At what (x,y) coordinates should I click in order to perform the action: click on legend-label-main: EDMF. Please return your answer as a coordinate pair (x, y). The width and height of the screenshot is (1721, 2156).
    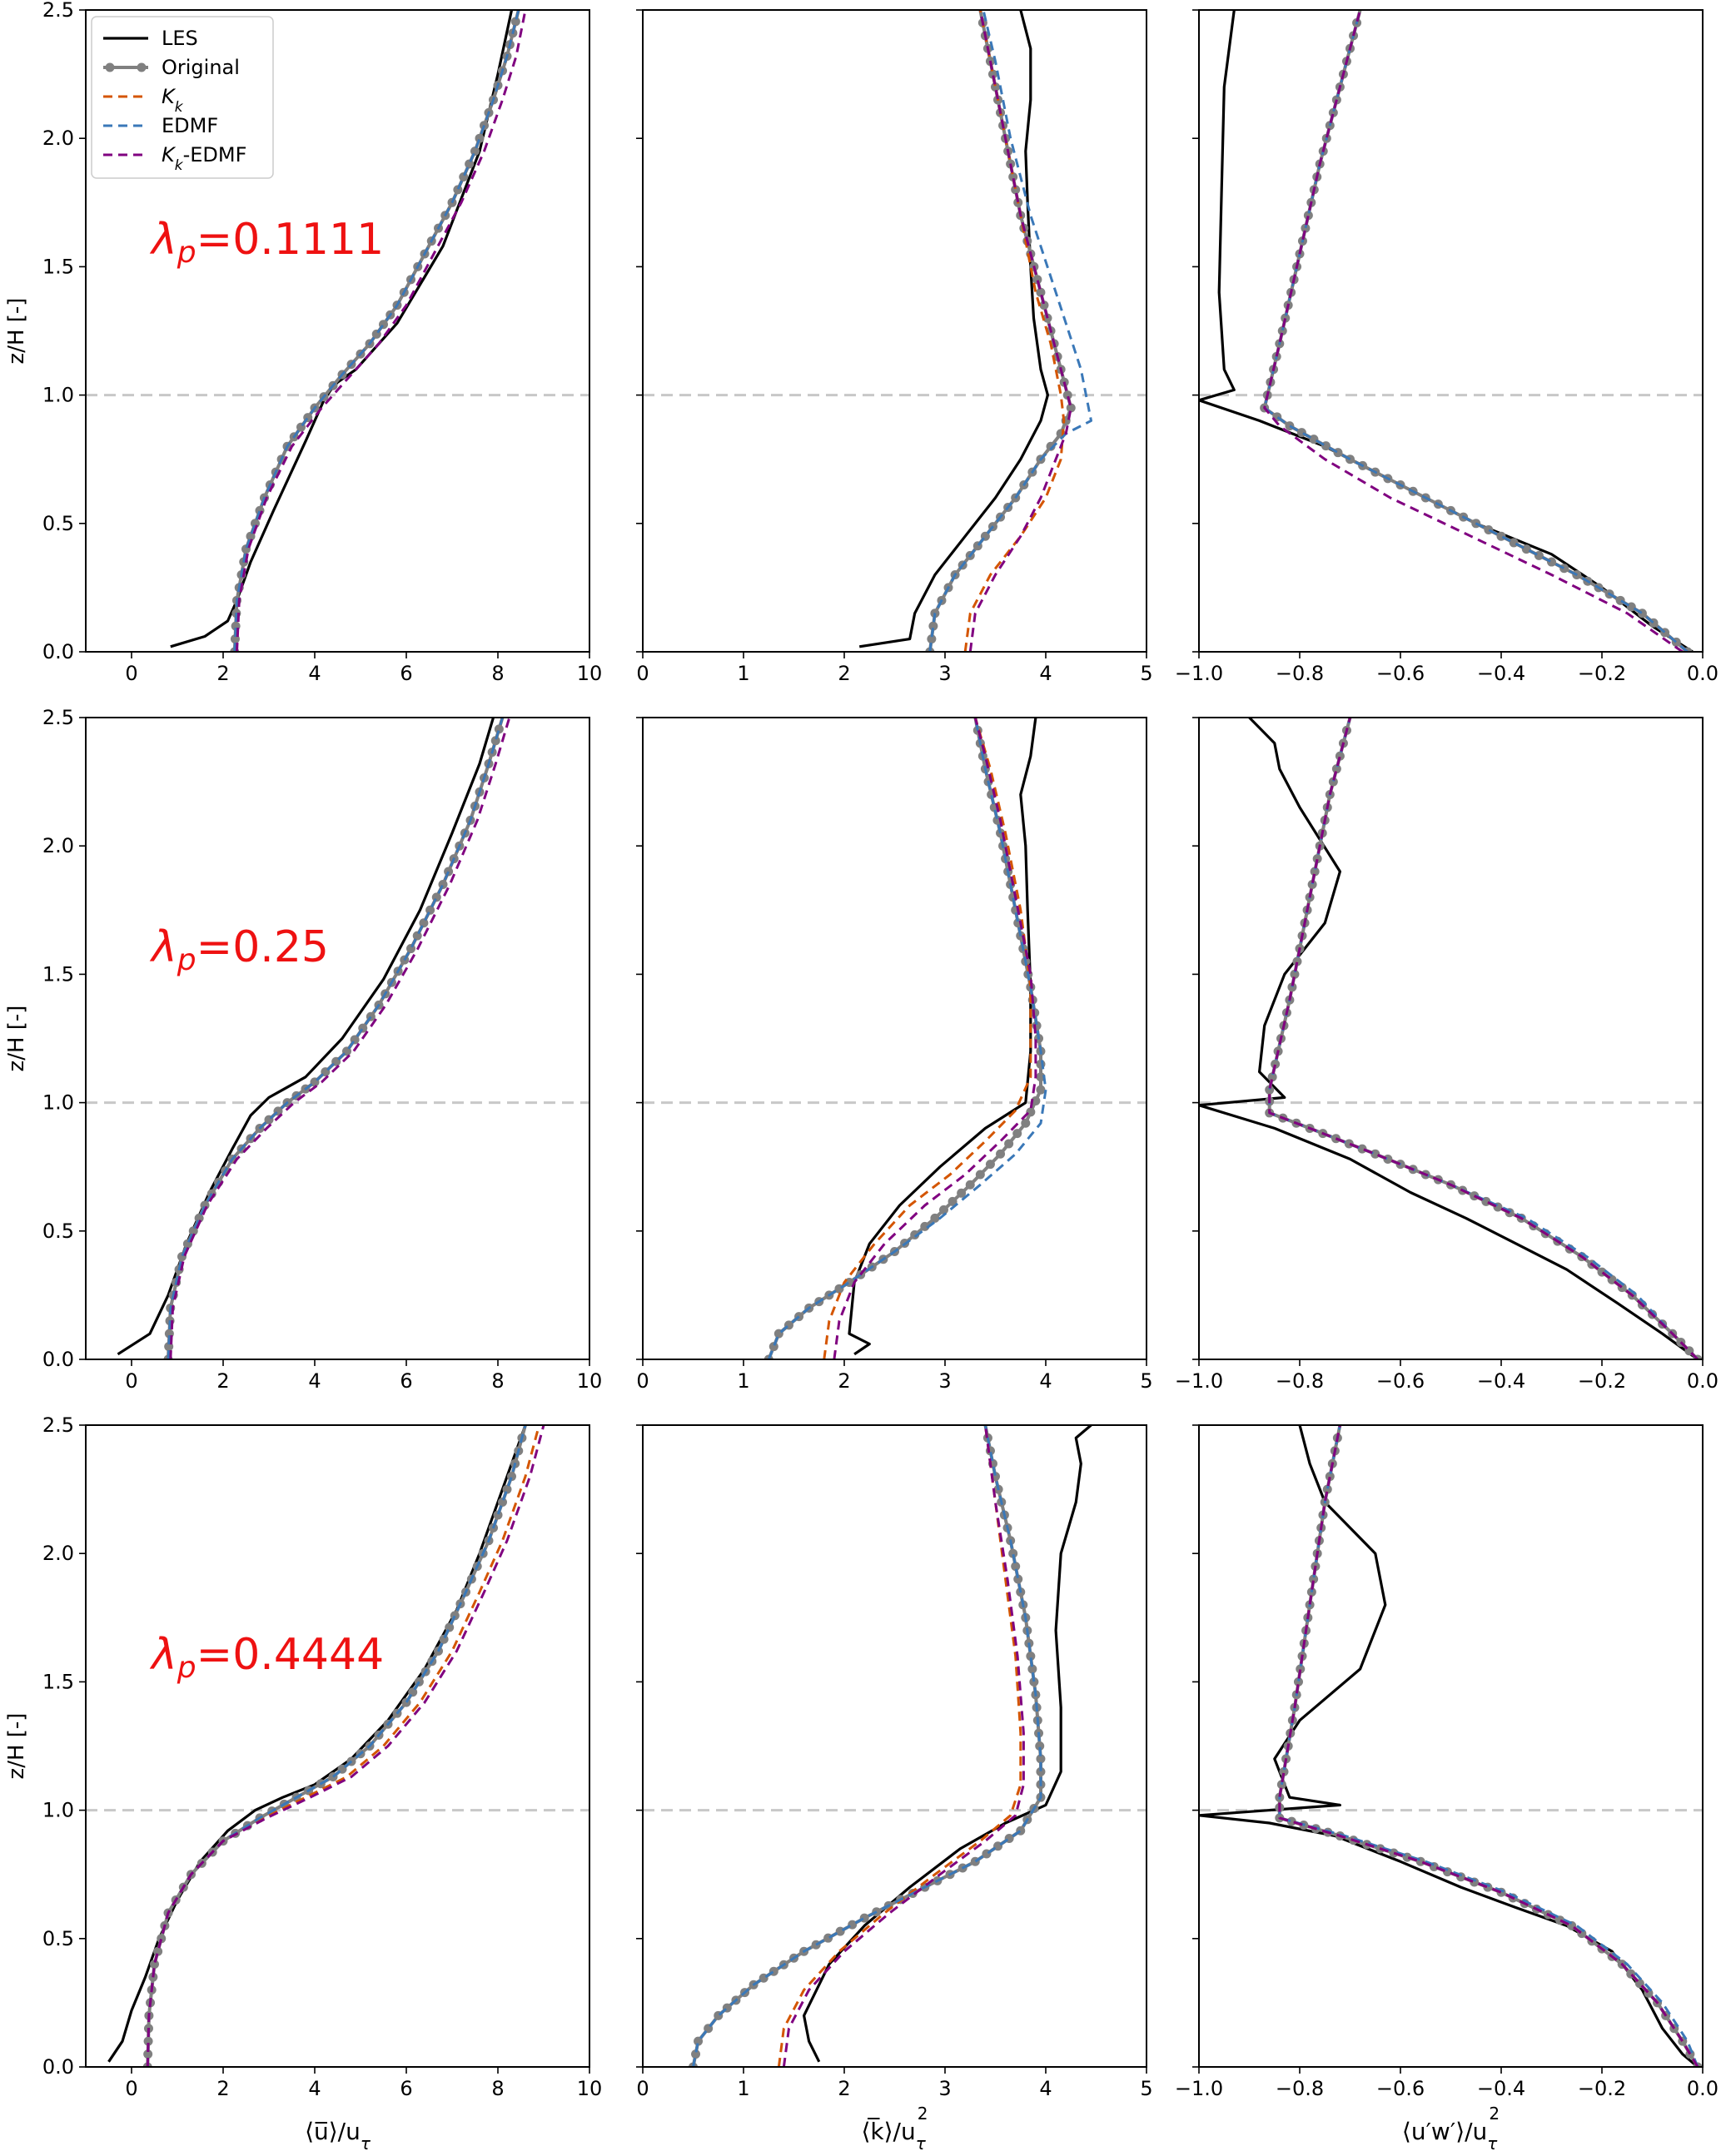
    Looking at the image, I should click on (190, 126).